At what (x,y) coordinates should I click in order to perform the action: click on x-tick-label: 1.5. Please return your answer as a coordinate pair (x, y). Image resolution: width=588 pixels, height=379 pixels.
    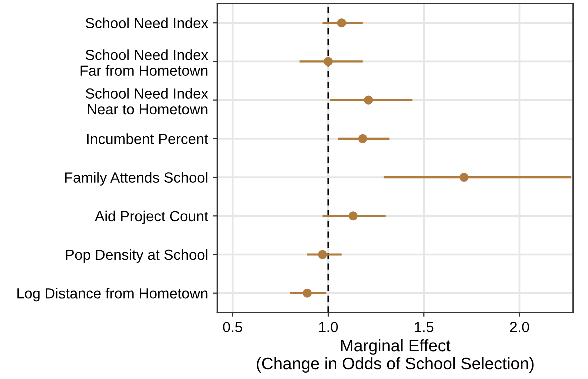
    Looking at the image, I should click on (424, 327).